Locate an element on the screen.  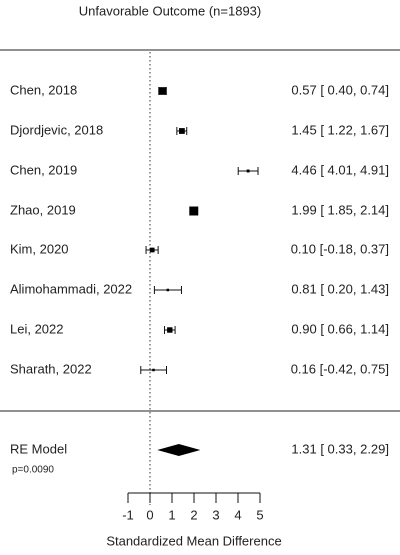
study-ci-text: 0.90 [ 0.66, 1.14] is located at coordinates (340, 328).